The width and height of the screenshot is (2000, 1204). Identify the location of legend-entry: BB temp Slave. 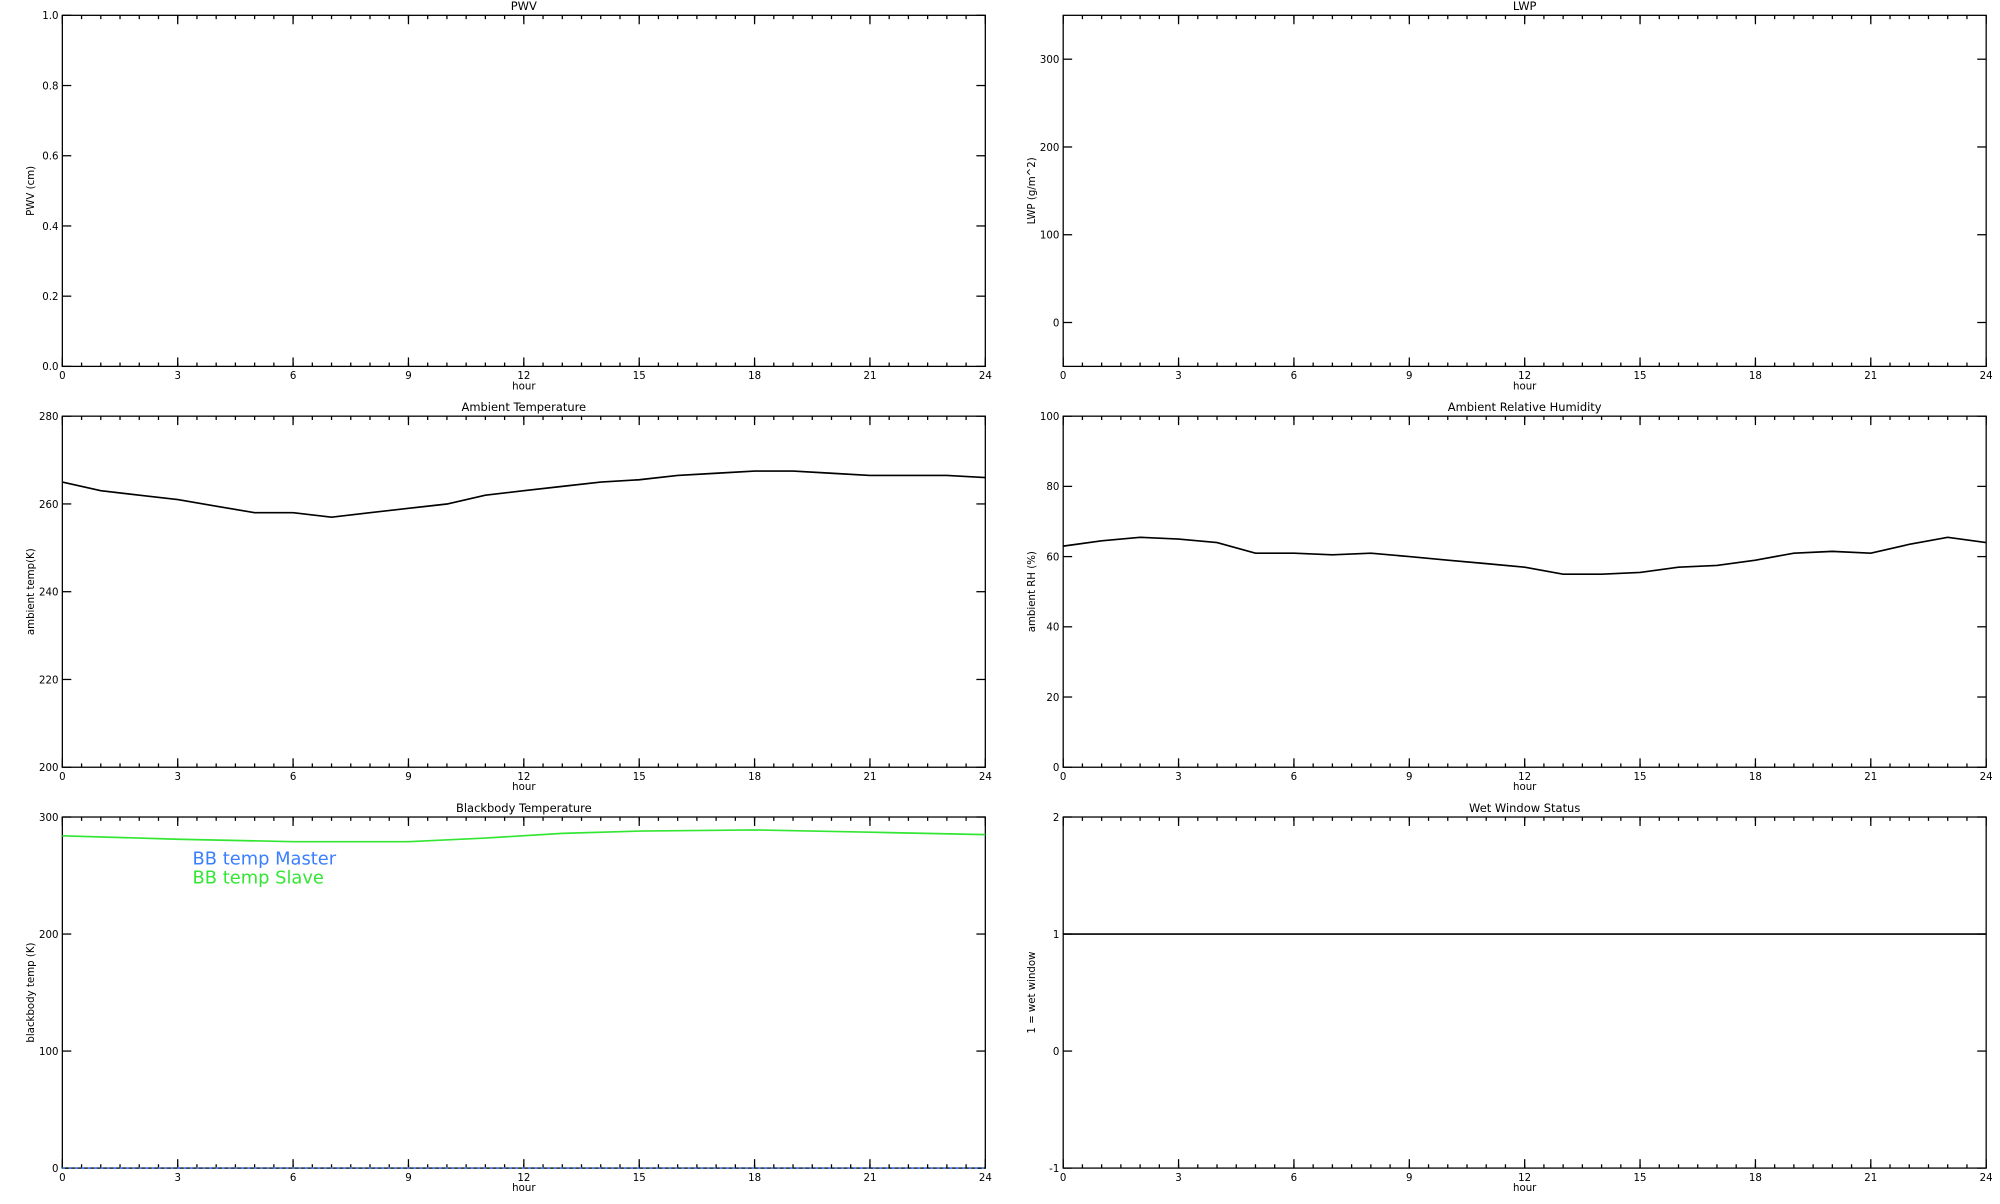
(258, 877).